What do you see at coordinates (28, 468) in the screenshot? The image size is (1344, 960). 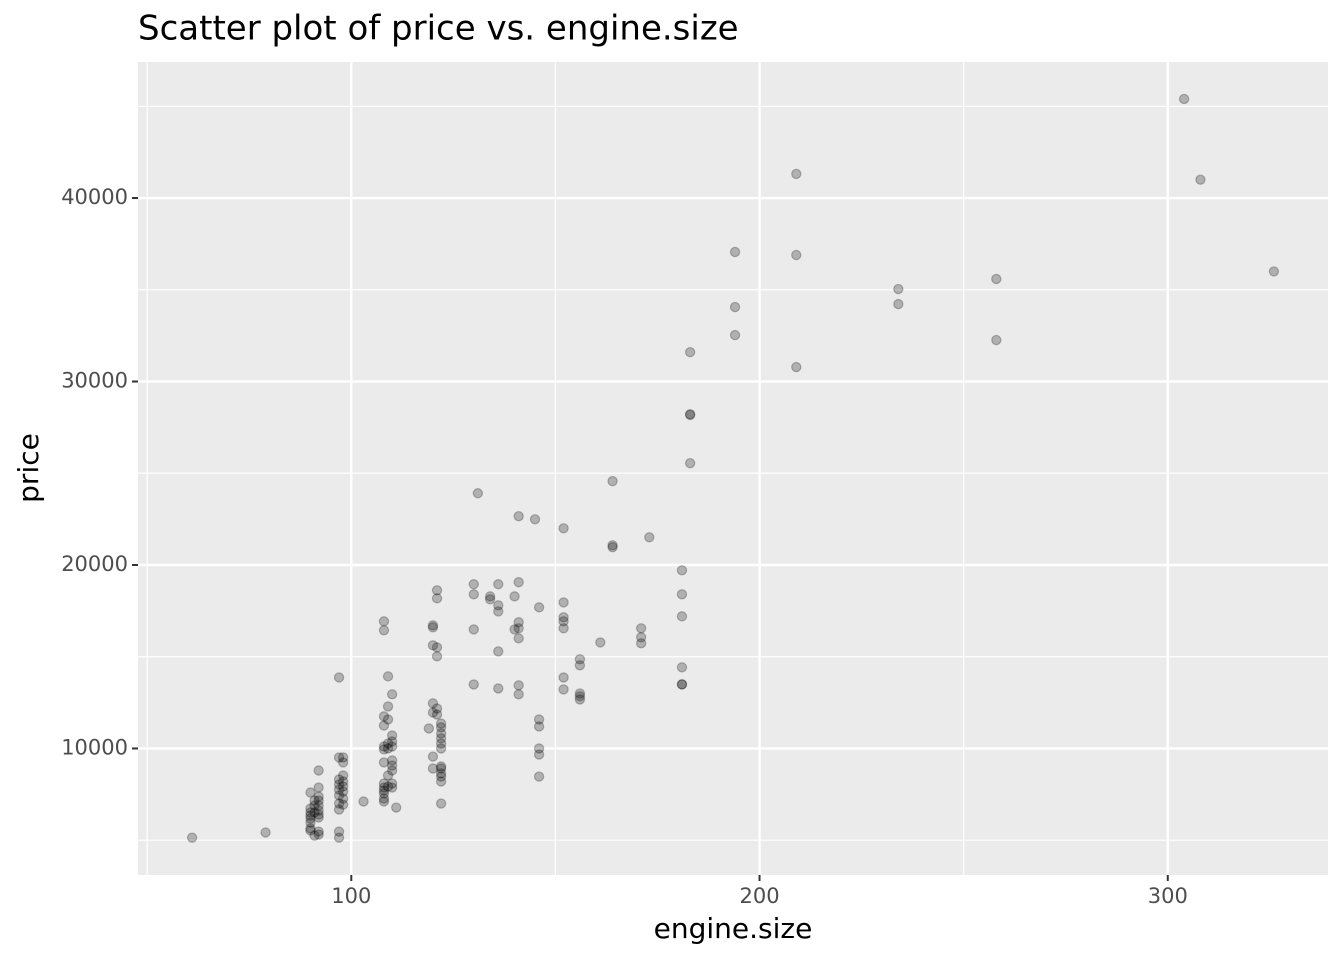 I see `y-axis-label: price` at bounding box center [28, 468].